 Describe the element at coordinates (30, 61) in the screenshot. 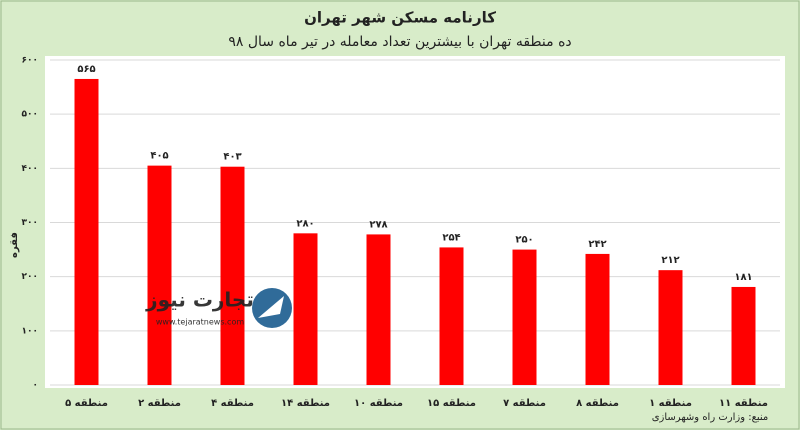

I see `y-tick-label: ۶۰۰` at that location.